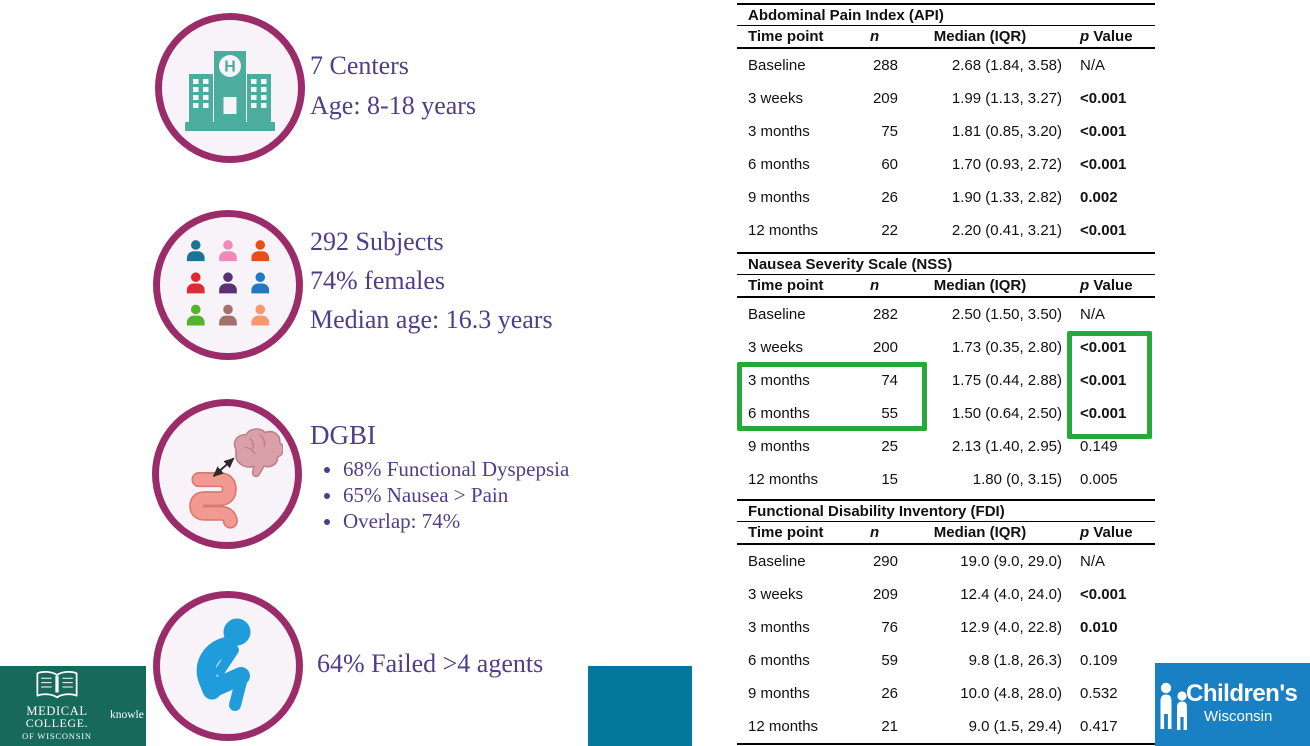 The width and height of the screenshot is (1310, 746). I want to click on cell-median-iqr: 2.68 (1.84, 3.58), so click(1006, 65).